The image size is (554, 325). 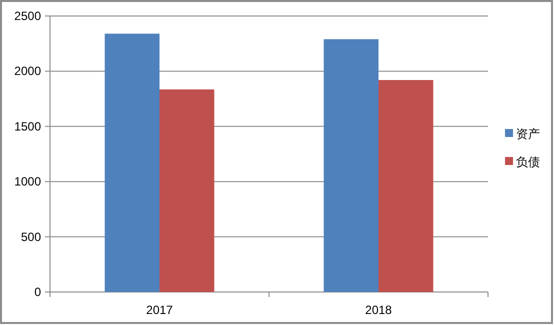 I want to click on y-tick-label: 1500, so click(x=28, y=126).